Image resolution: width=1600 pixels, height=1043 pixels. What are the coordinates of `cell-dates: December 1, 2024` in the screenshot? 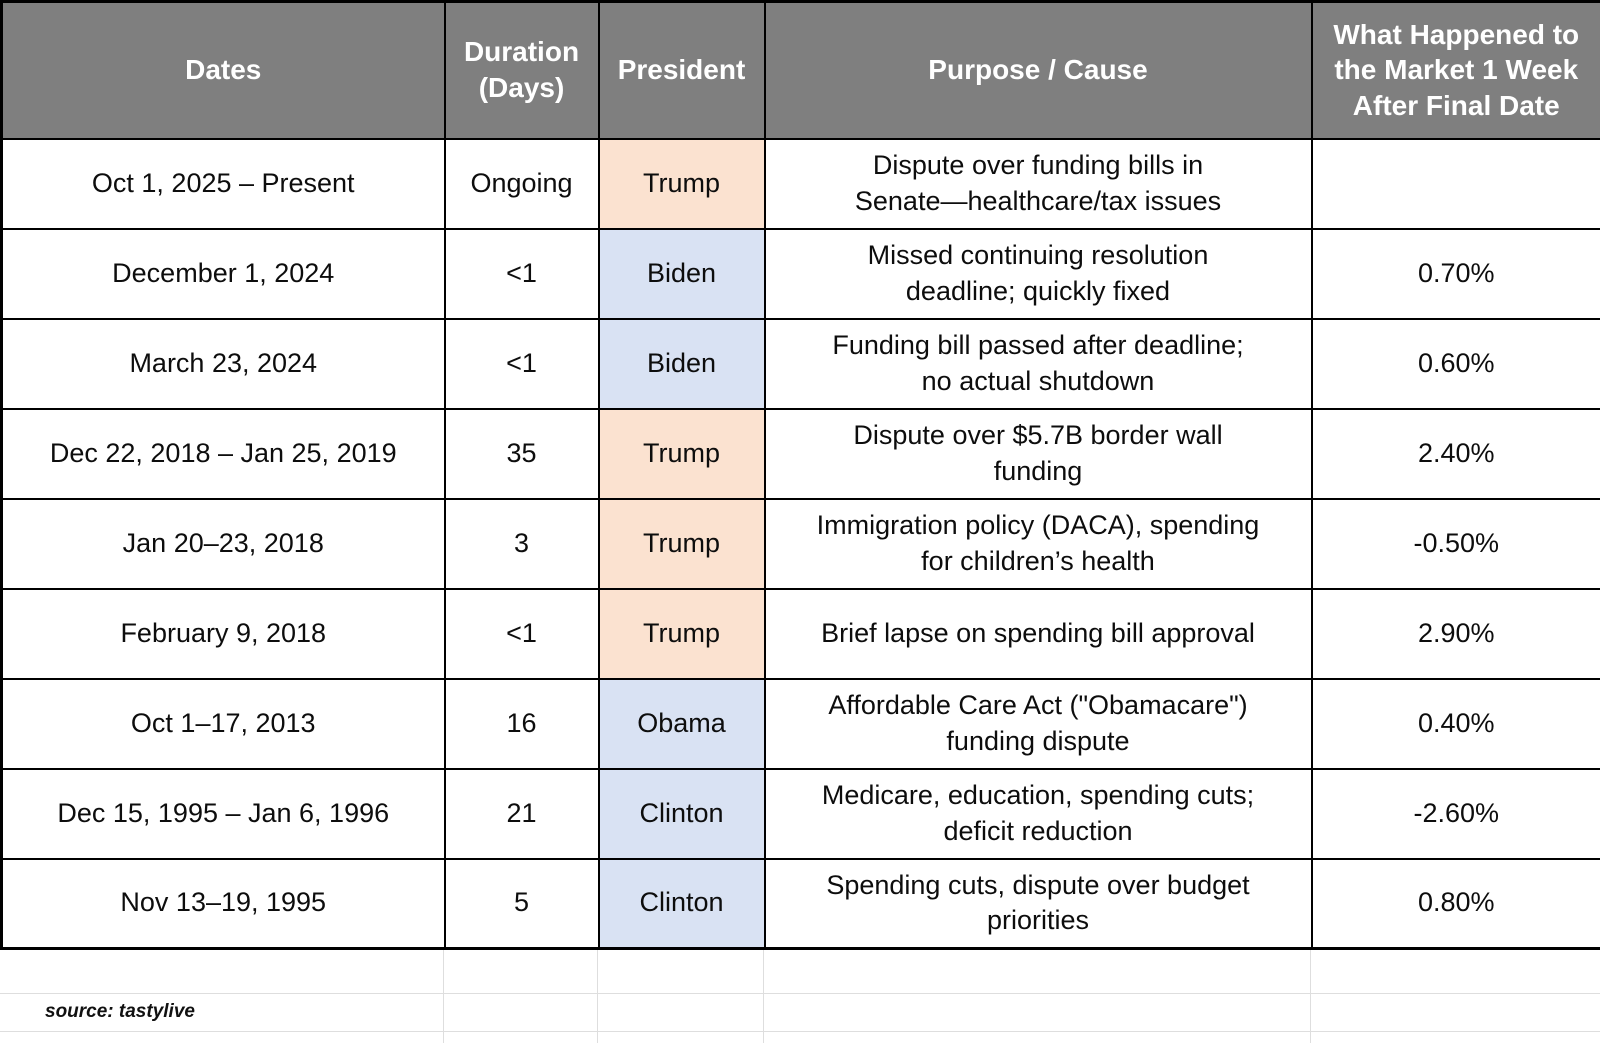 It's located at (223, 274).